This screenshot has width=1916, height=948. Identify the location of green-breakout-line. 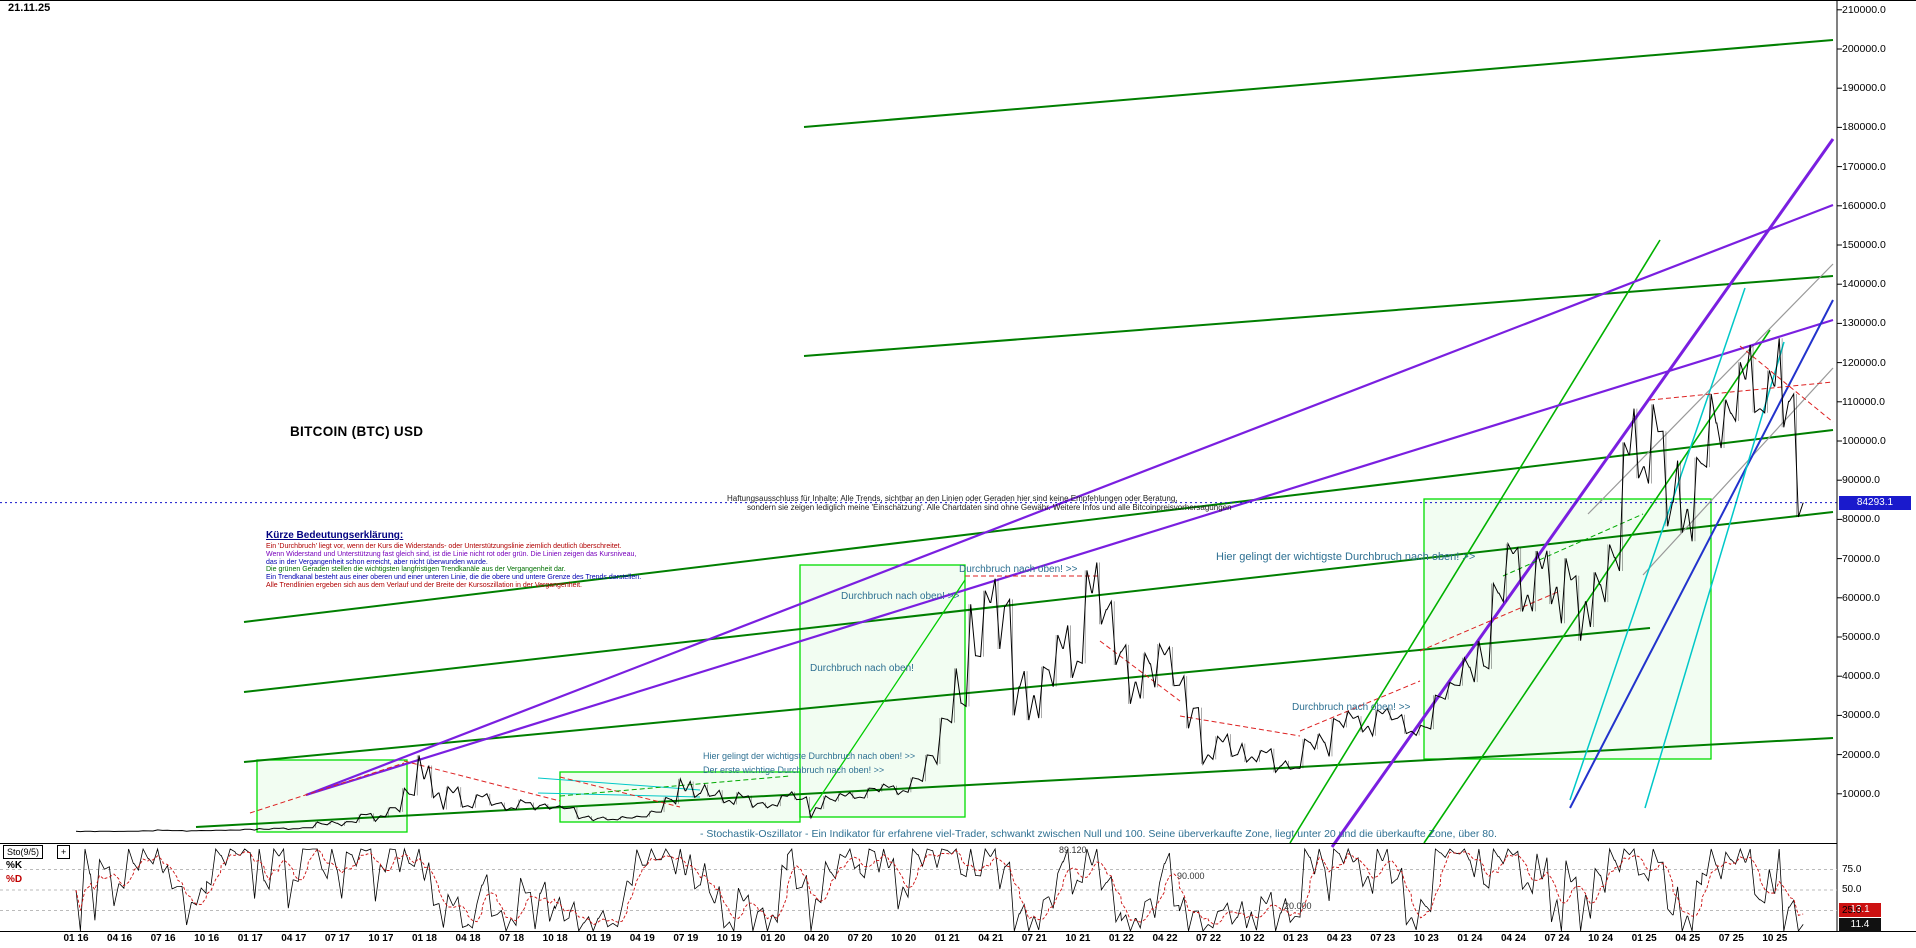
(887, 696).